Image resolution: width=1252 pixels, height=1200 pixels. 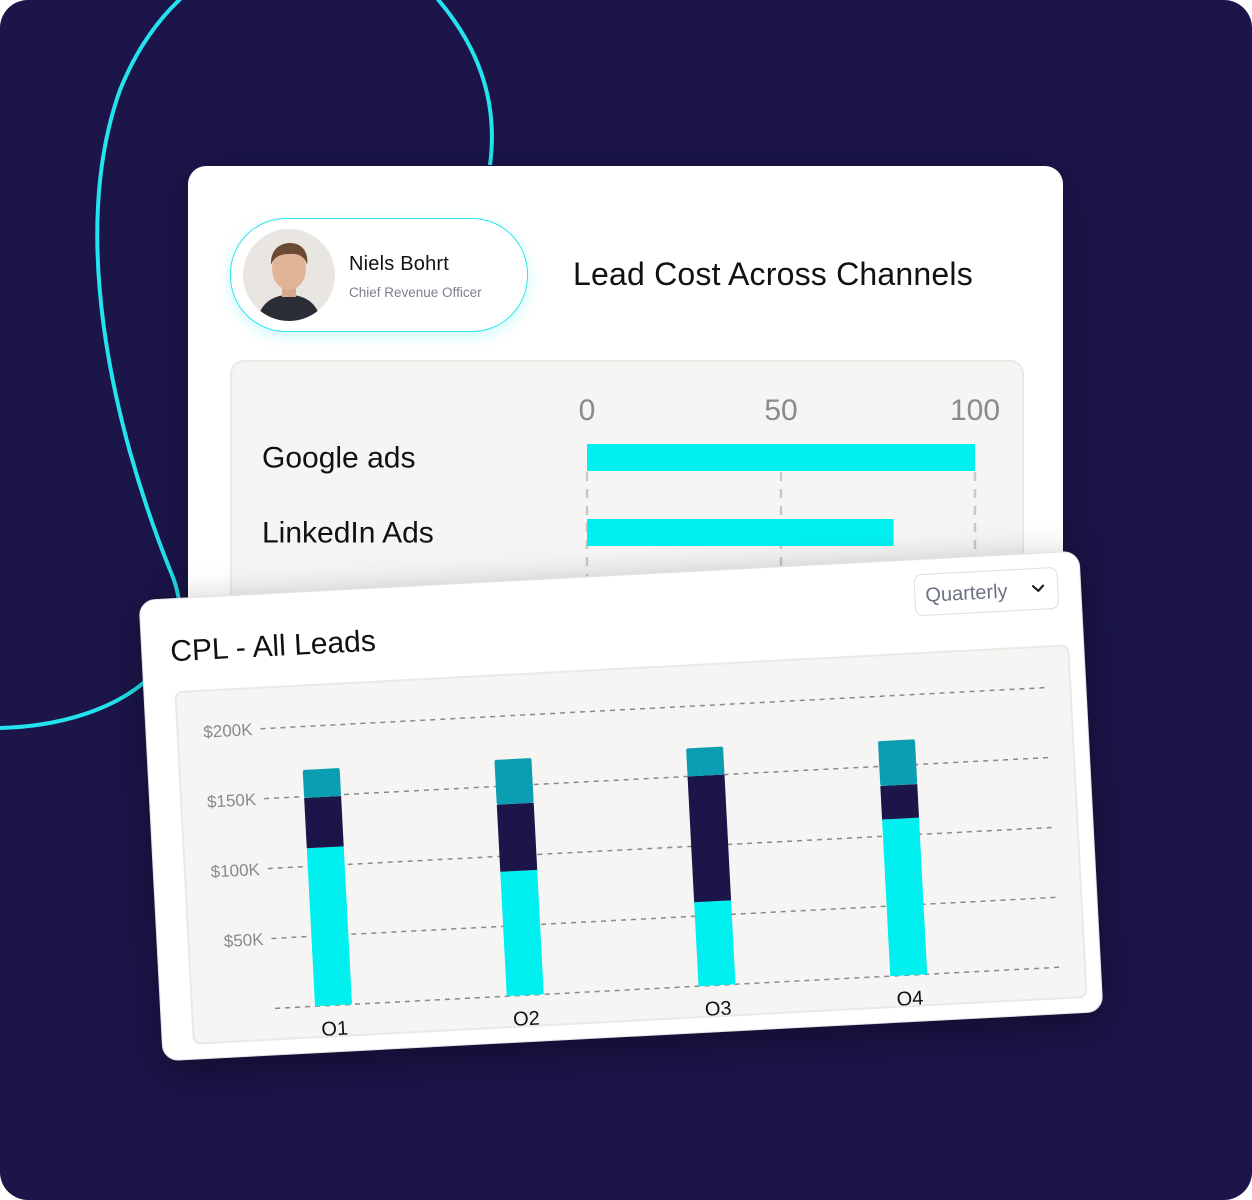 What do you see at coordinates (975, 410) in the screenshot?
I see `x-tick-label: 100` at bounding box center [975, 410].